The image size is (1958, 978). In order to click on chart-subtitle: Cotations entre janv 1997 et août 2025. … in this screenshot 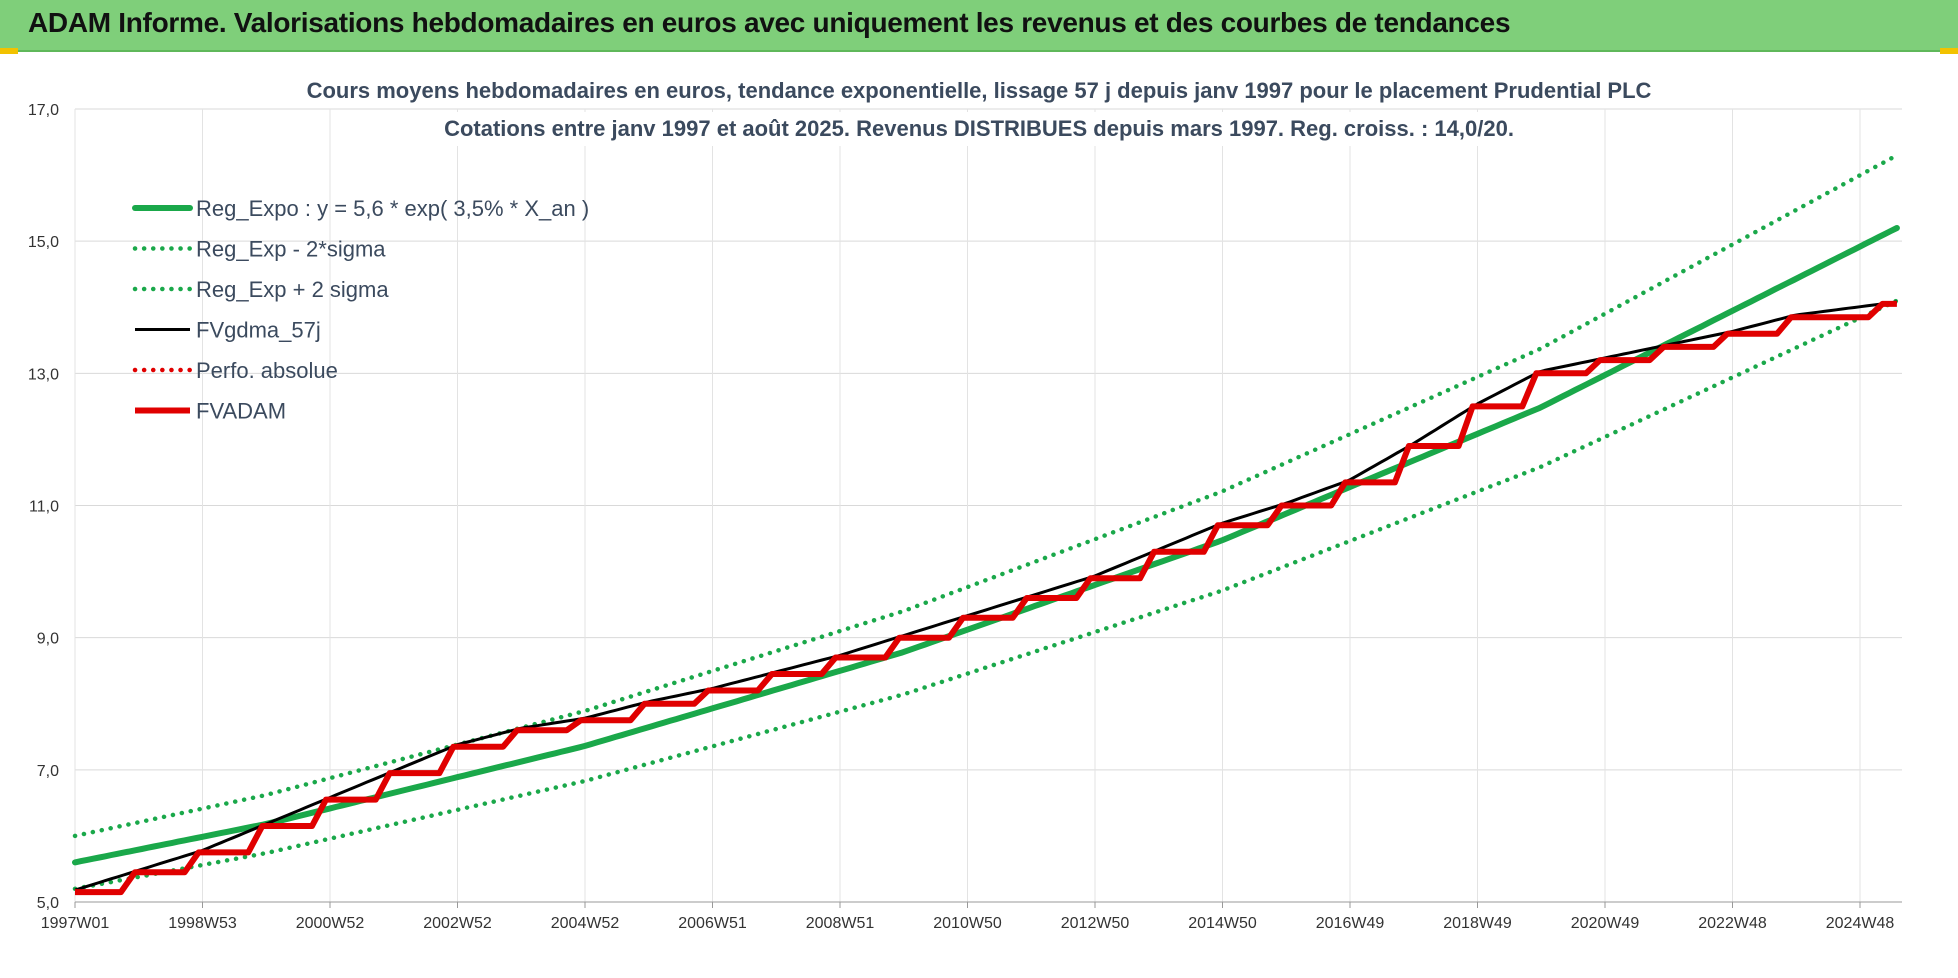, I will do `click(979, 128)`.